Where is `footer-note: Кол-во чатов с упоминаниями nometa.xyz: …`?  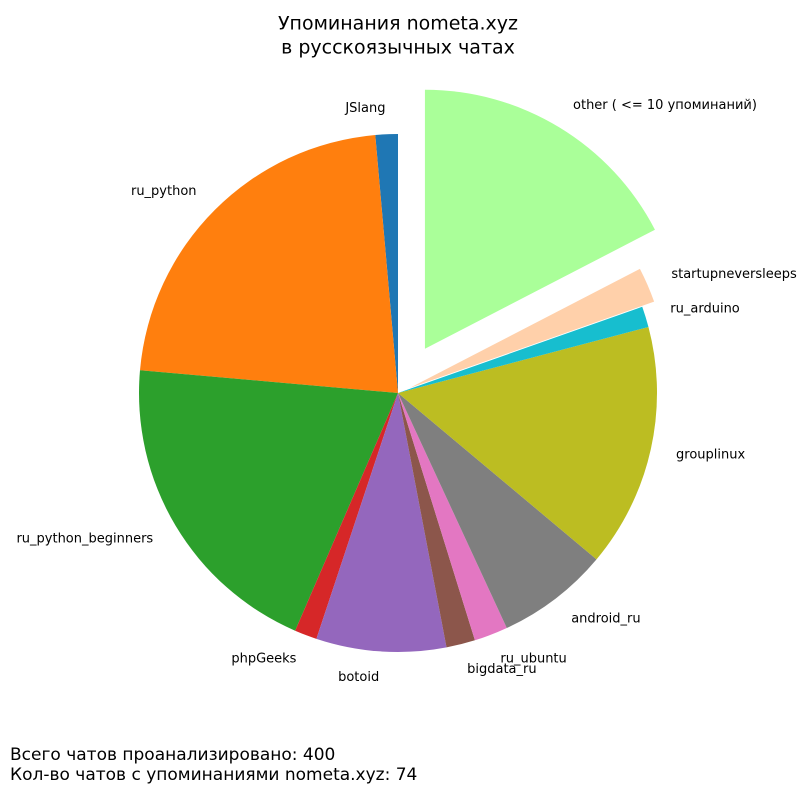 footer-note: Кол-во чатов с упоминаниями nometa.xyz: … is located at coordinates (213, 775).